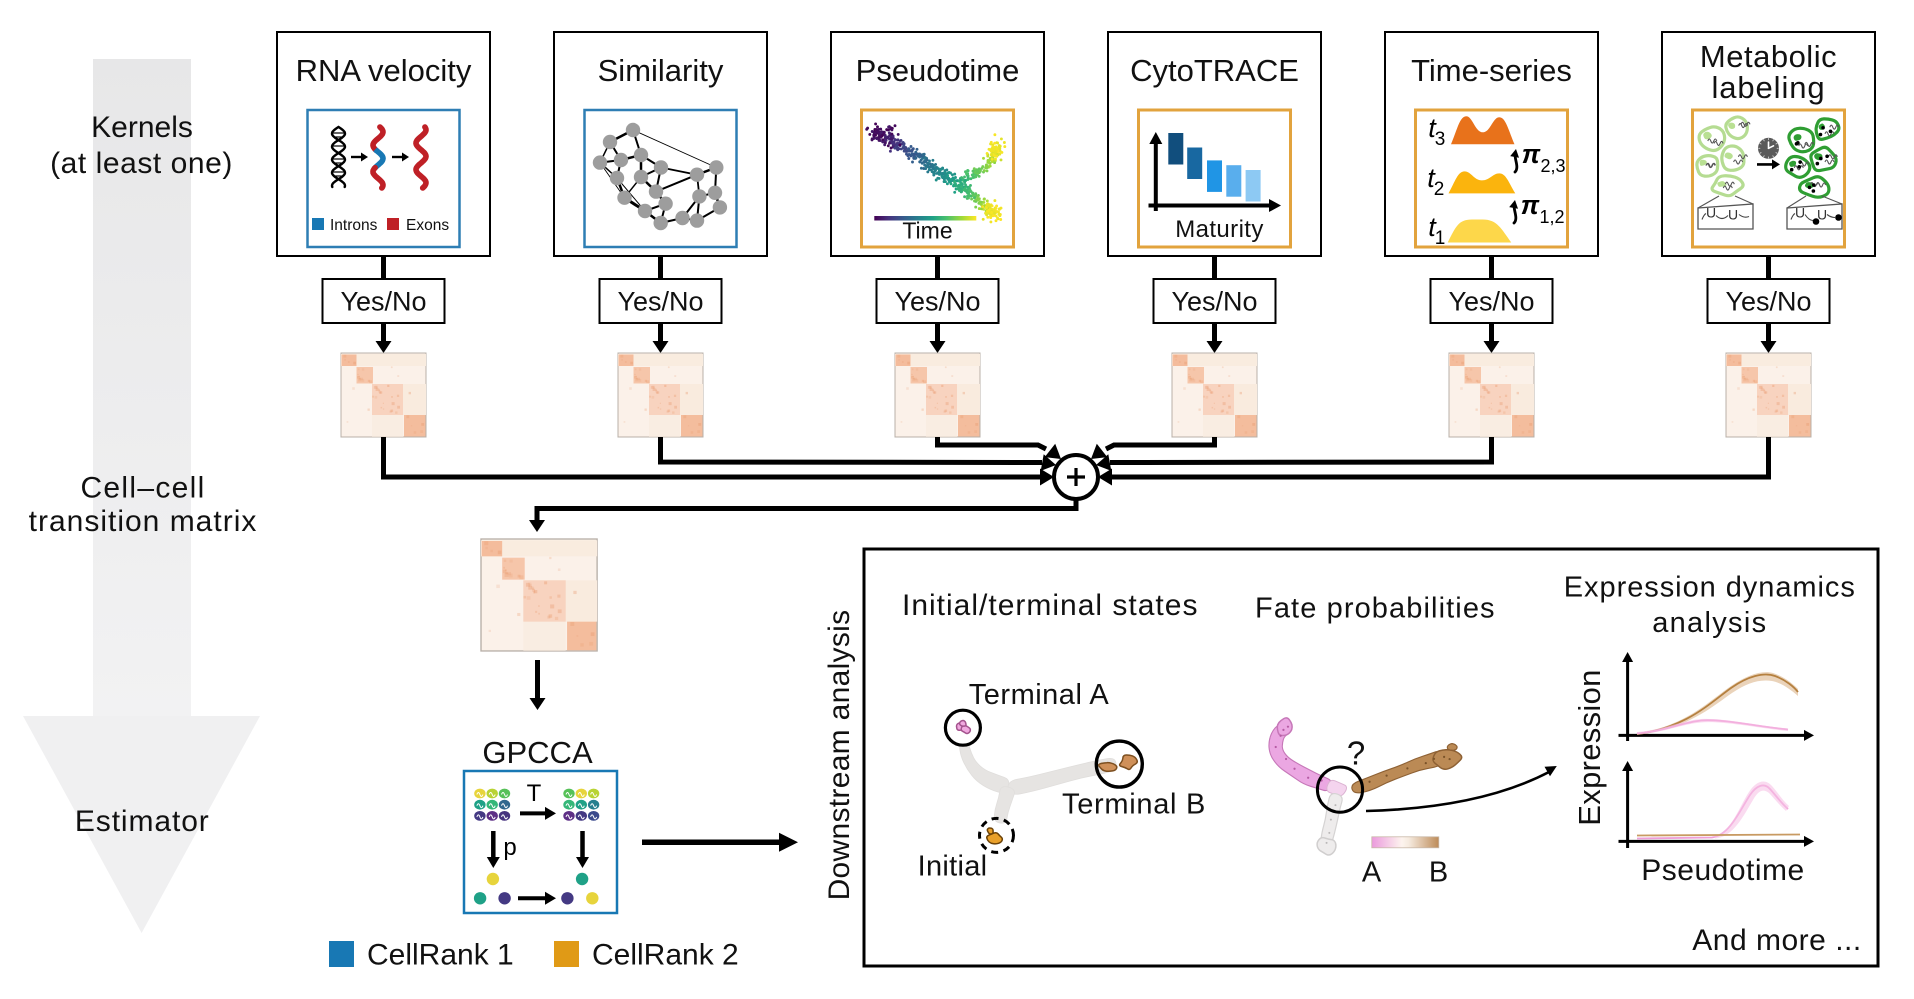 The width and height of the screenshot is (1914, 999). I want to click on svg-text: (at least one), so click(141, 163).